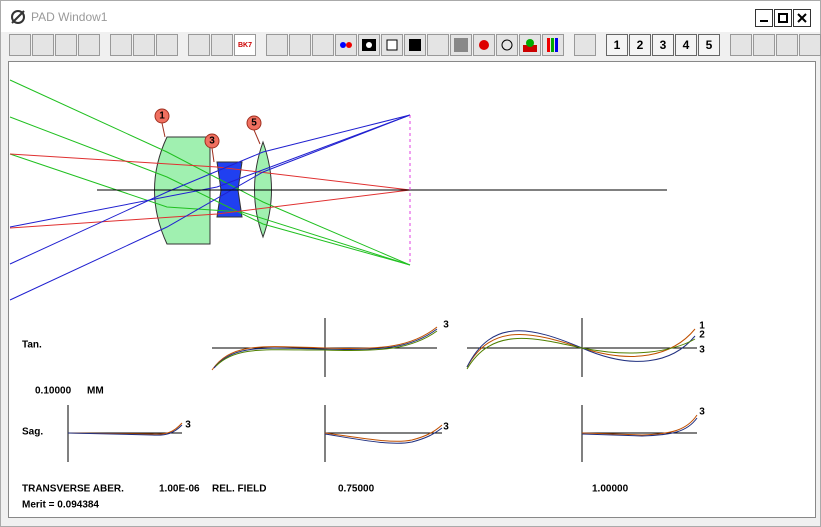 The height and width of the screenshot is (527, 821). Describe the element at coordinates (356, 489) in the screenshot. I see `field-value: 0.75000` at that location.